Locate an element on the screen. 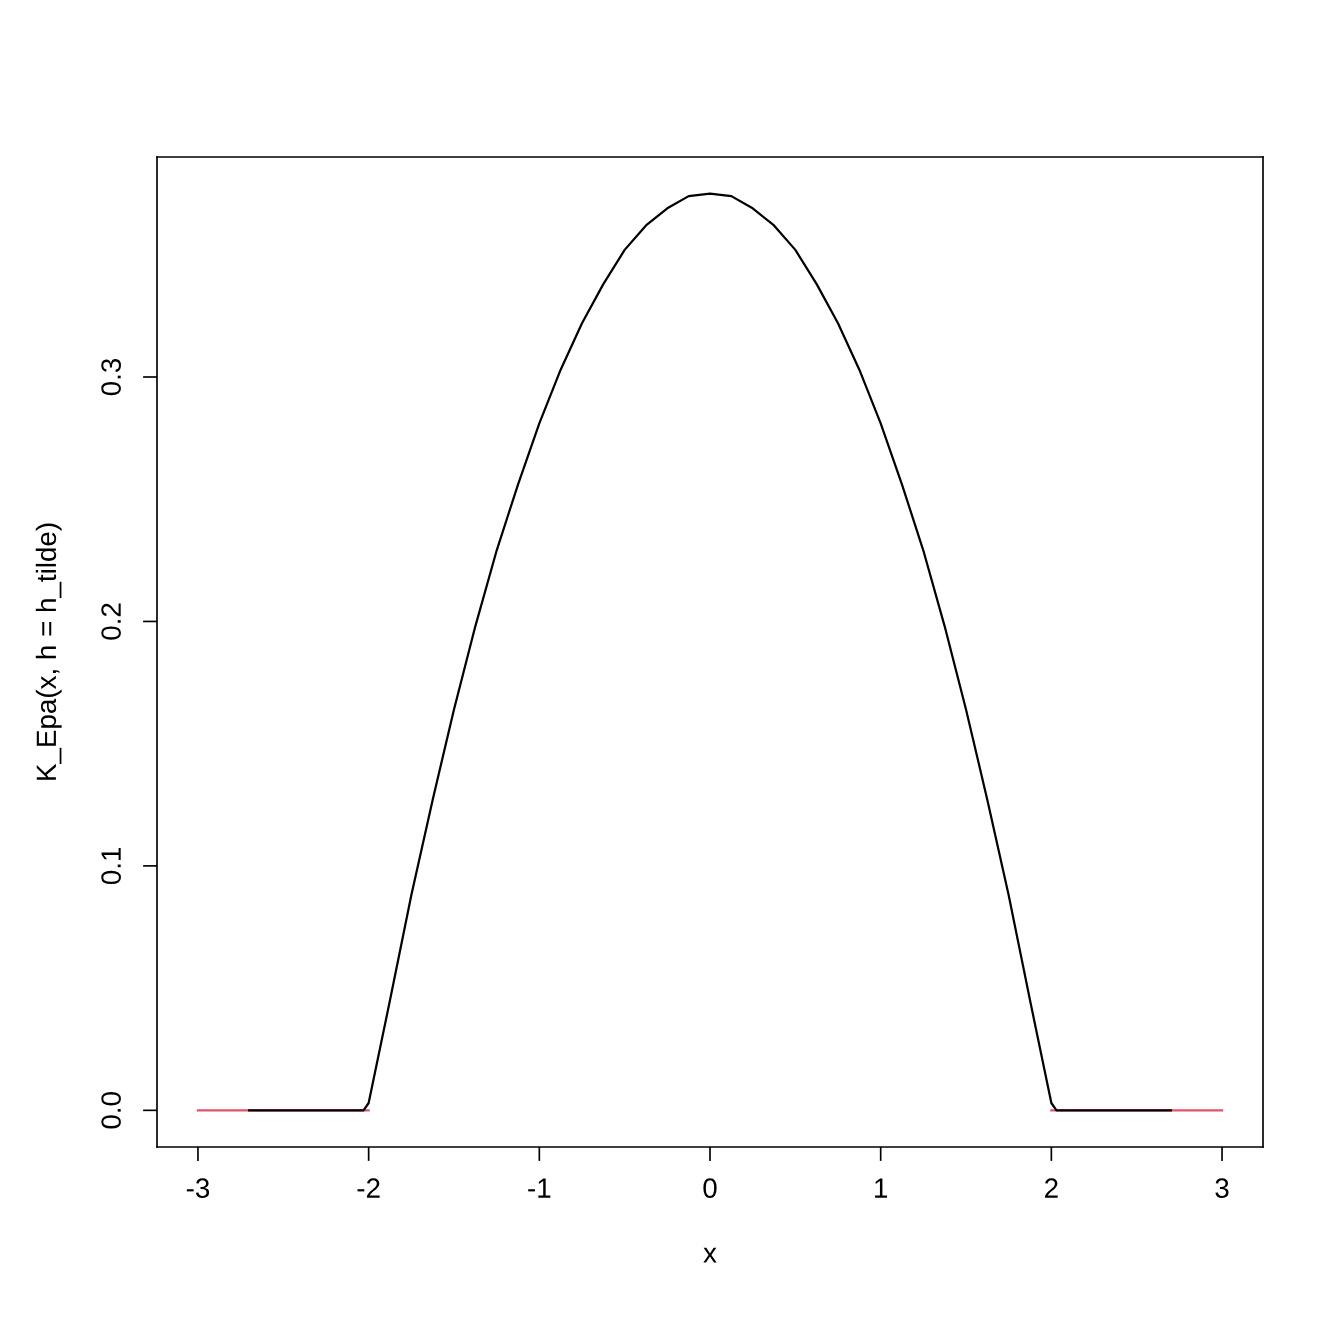  y-axis-title: K_Epa(x, h = h_tilde) is located at coordinates (48, 651).